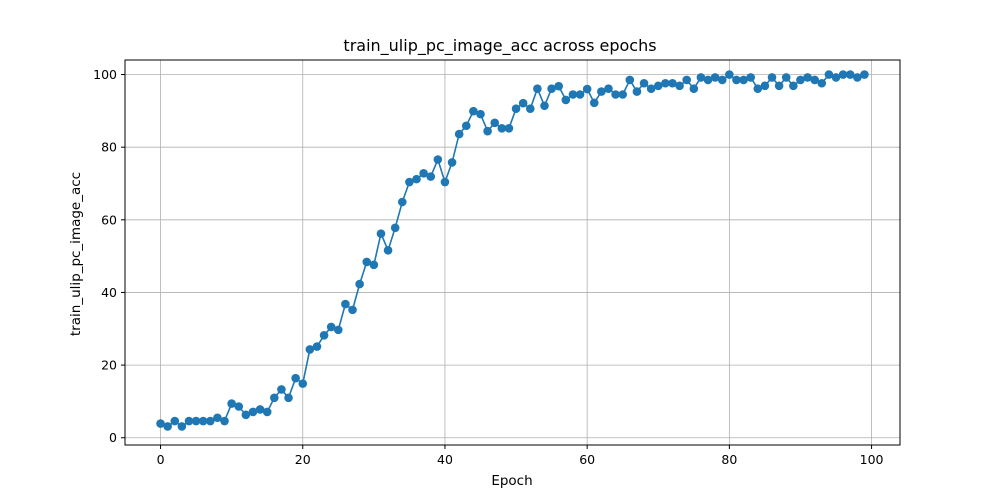 The image size is (1000, 500). I want to click on y-tick-label: 100, so click(105, 74).